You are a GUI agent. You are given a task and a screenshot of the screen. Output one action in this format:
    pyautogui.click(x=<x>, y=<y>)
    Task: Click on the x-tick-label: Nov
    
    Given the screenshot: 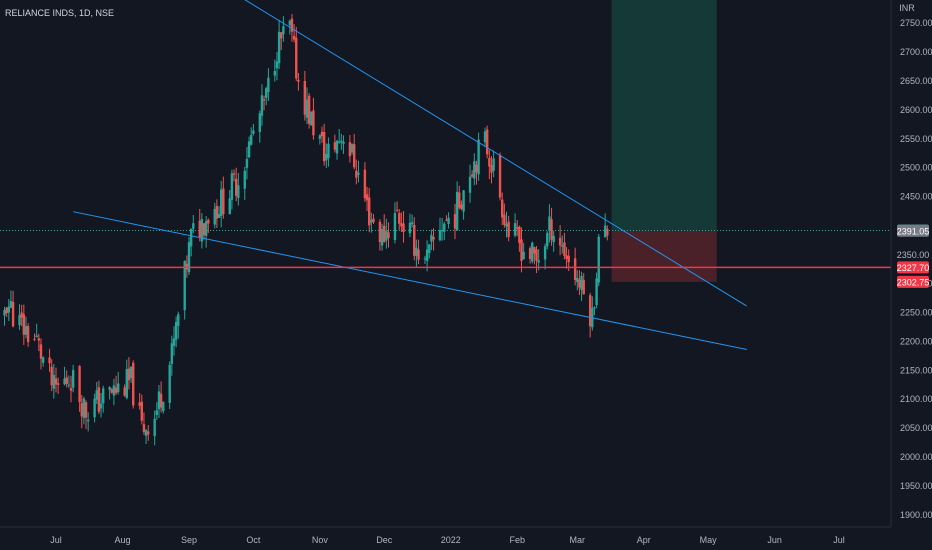 What is the action you would take?
    pyautogui.click(x=320, y=540)
    